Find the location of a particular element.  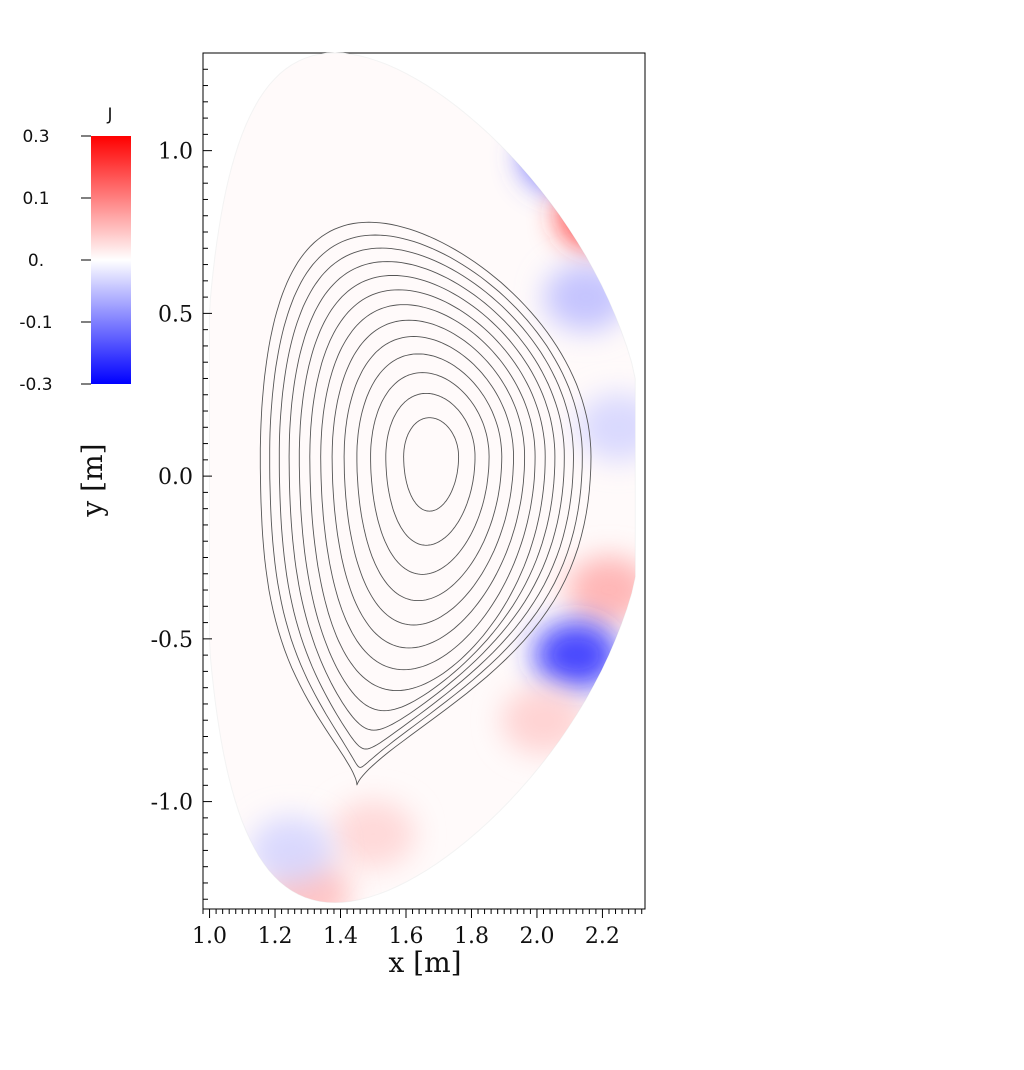

colorbar-ticks: 0.3 0.1 0. -0.1 -0.3 is located at coordinates (55, 261).